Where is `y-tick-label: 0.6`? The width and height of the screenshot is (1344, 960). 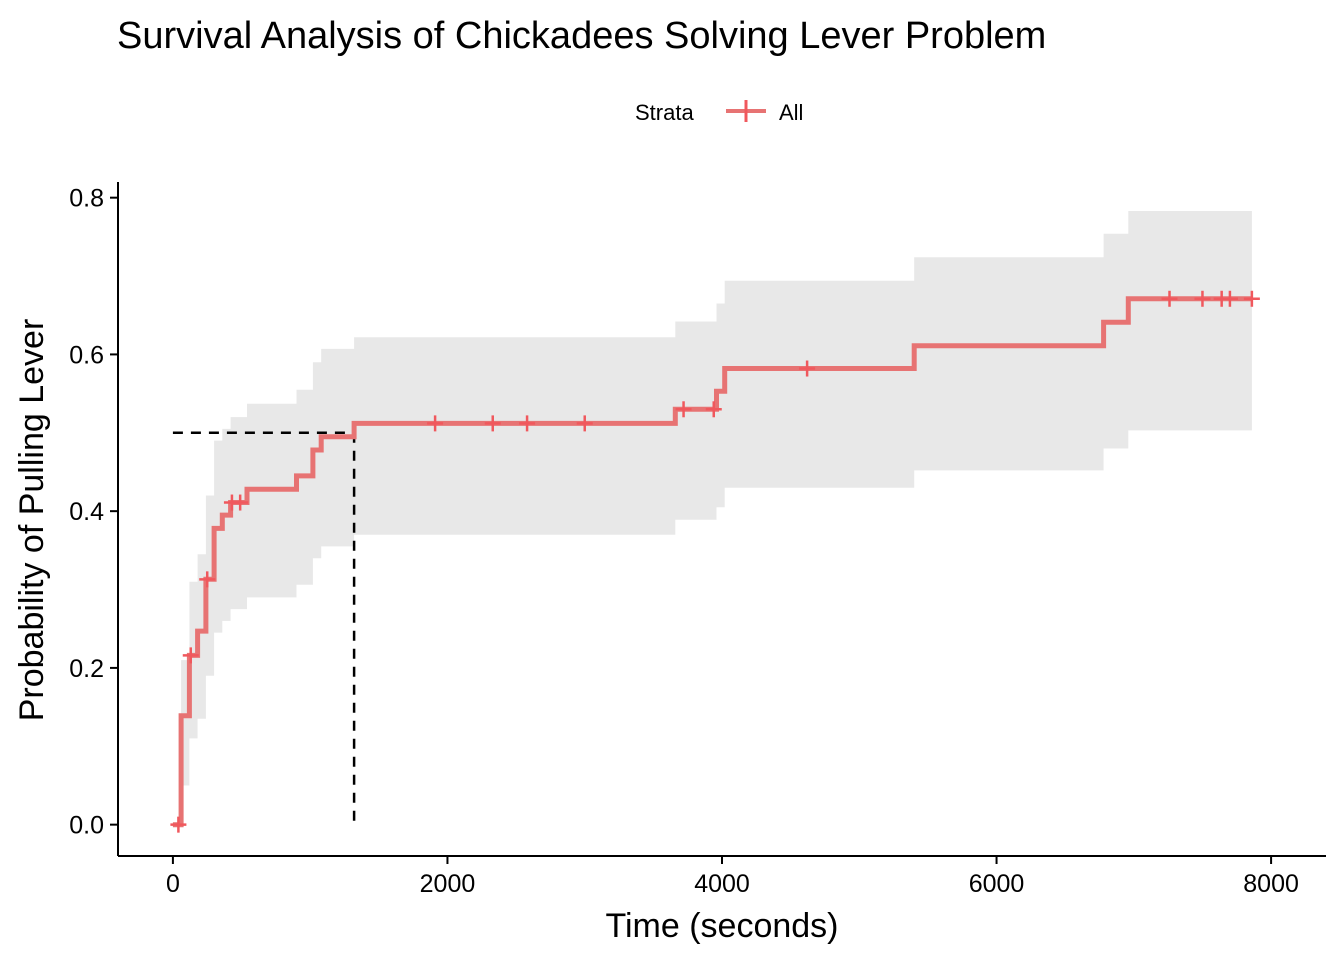
y-tick-label: 0.6 is located at coordinates (86, 355).